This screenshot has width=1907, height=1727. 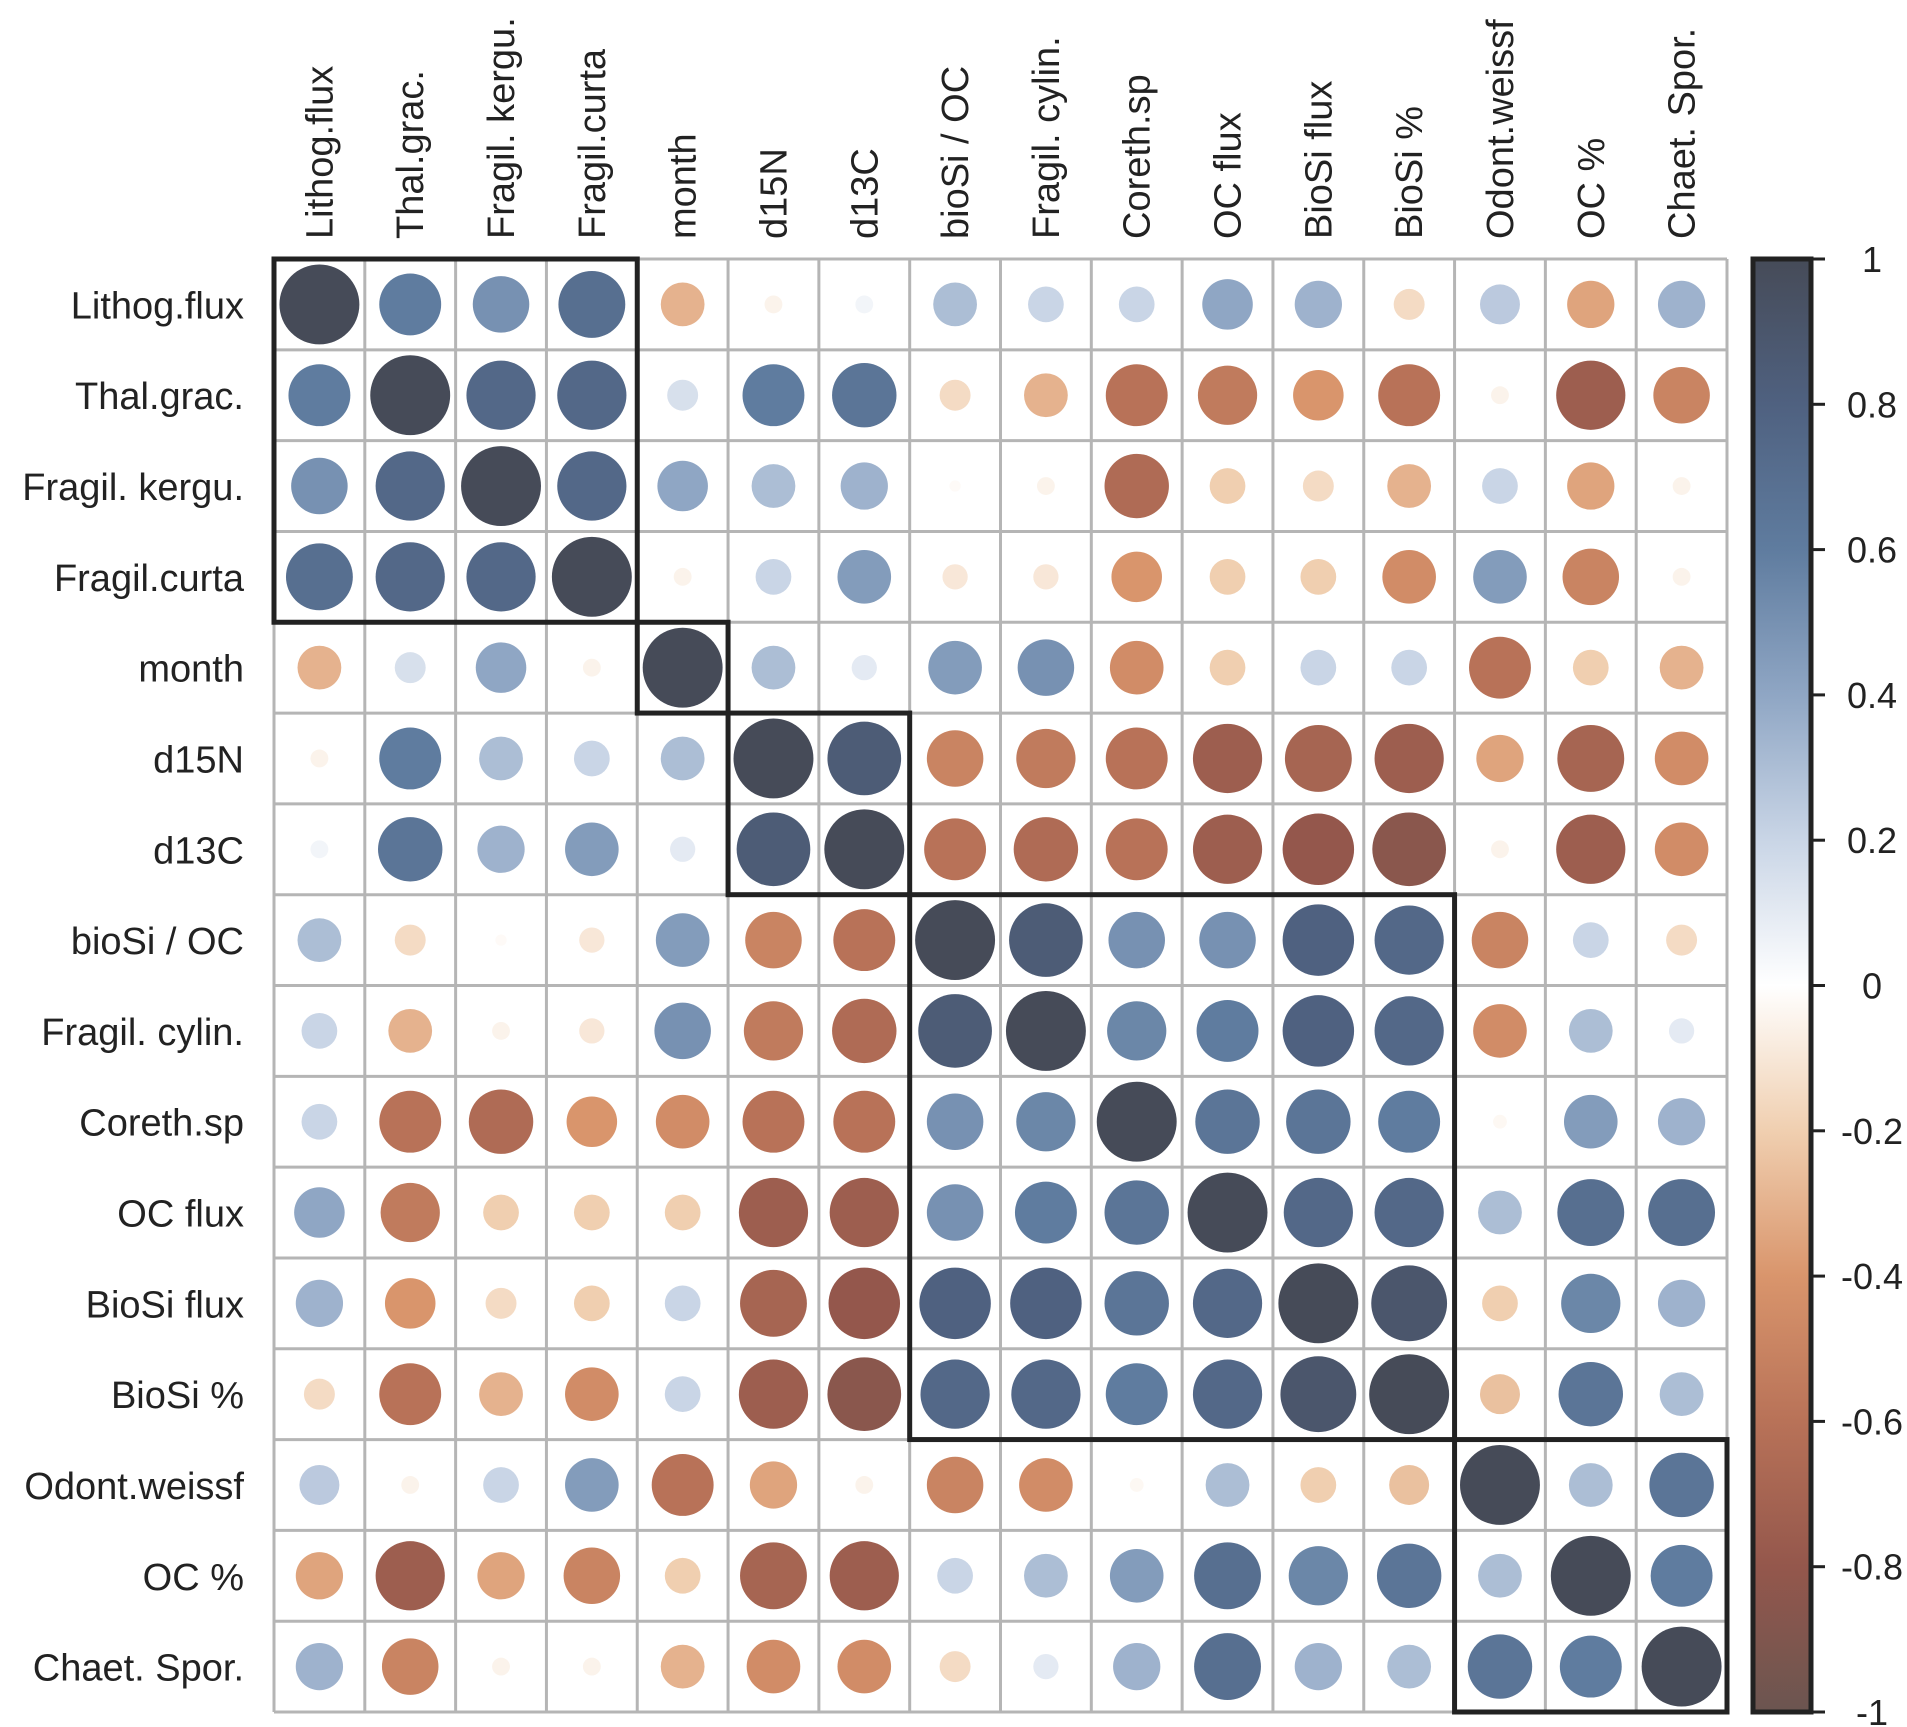 I want to click on colorbar-tick-label: -1, so click(x=1872, y=1709).